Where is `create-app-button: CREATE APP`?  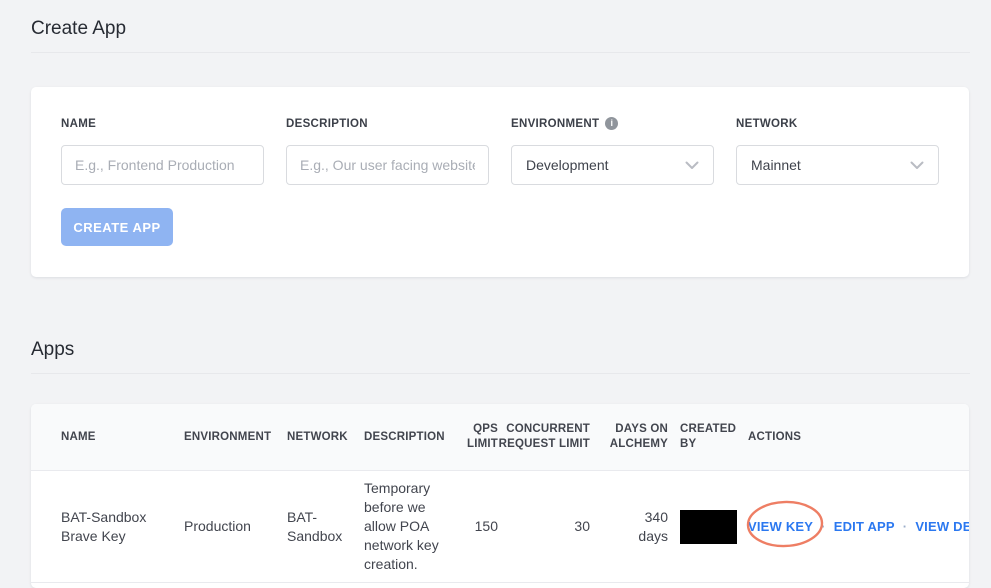
create-app-button: CREATE APP is located at coordinates (117, 227).